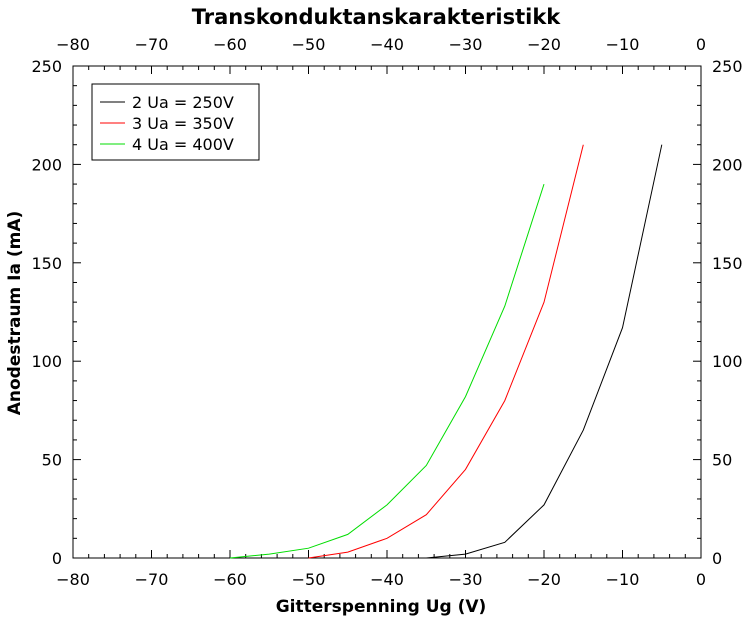 This screenshot has height=632, width=754. I want to click on y-tick-label-right: 0, so click(717, 558).